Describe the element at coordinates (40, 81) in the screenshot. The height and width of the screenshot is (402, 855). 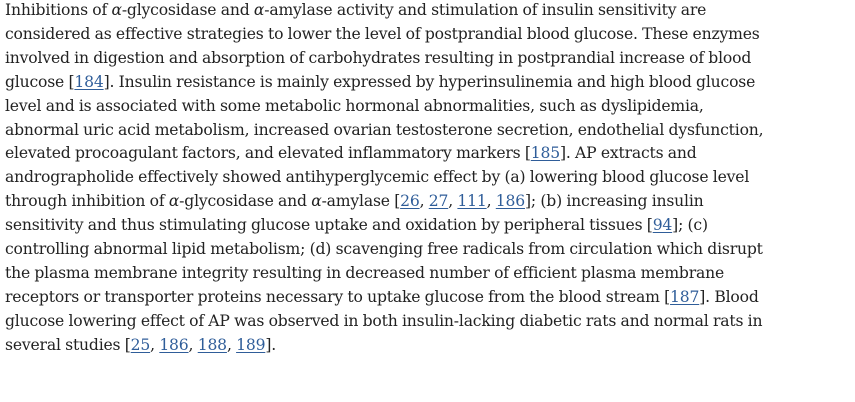
I see `text-segment: glucose [` at that location.